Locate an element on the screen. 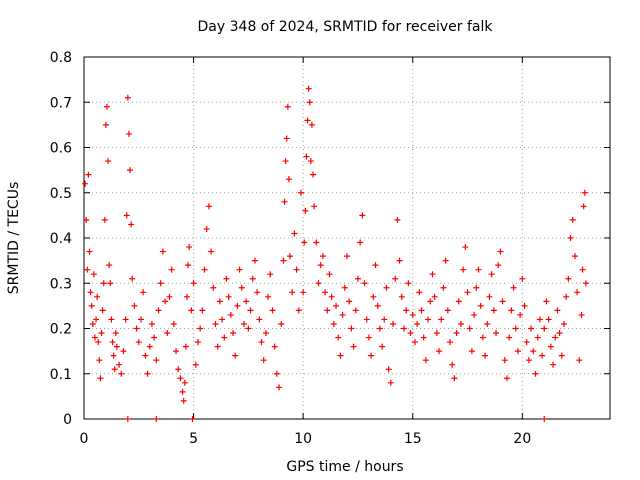 This screenshot has width=640, height=480. y-tick-label: 0.1 is located at coordinates (61, 375).